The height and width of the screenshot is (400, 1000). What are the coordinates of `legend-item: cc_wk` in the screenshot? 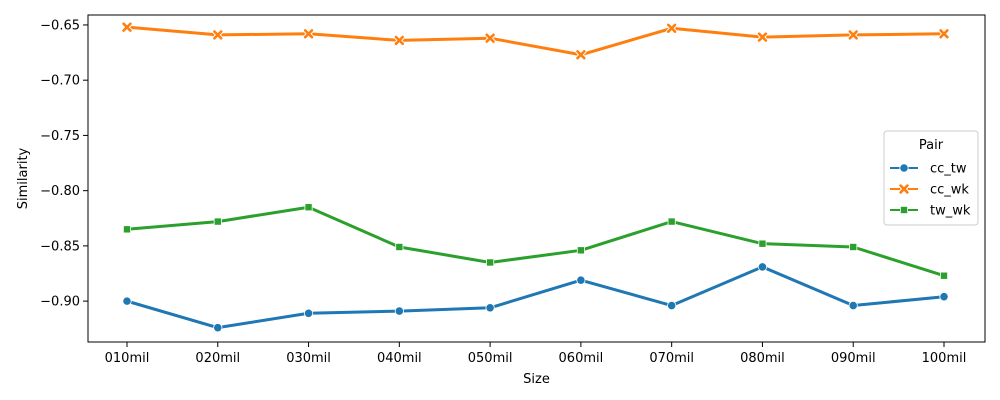 It's located at (929, 190).